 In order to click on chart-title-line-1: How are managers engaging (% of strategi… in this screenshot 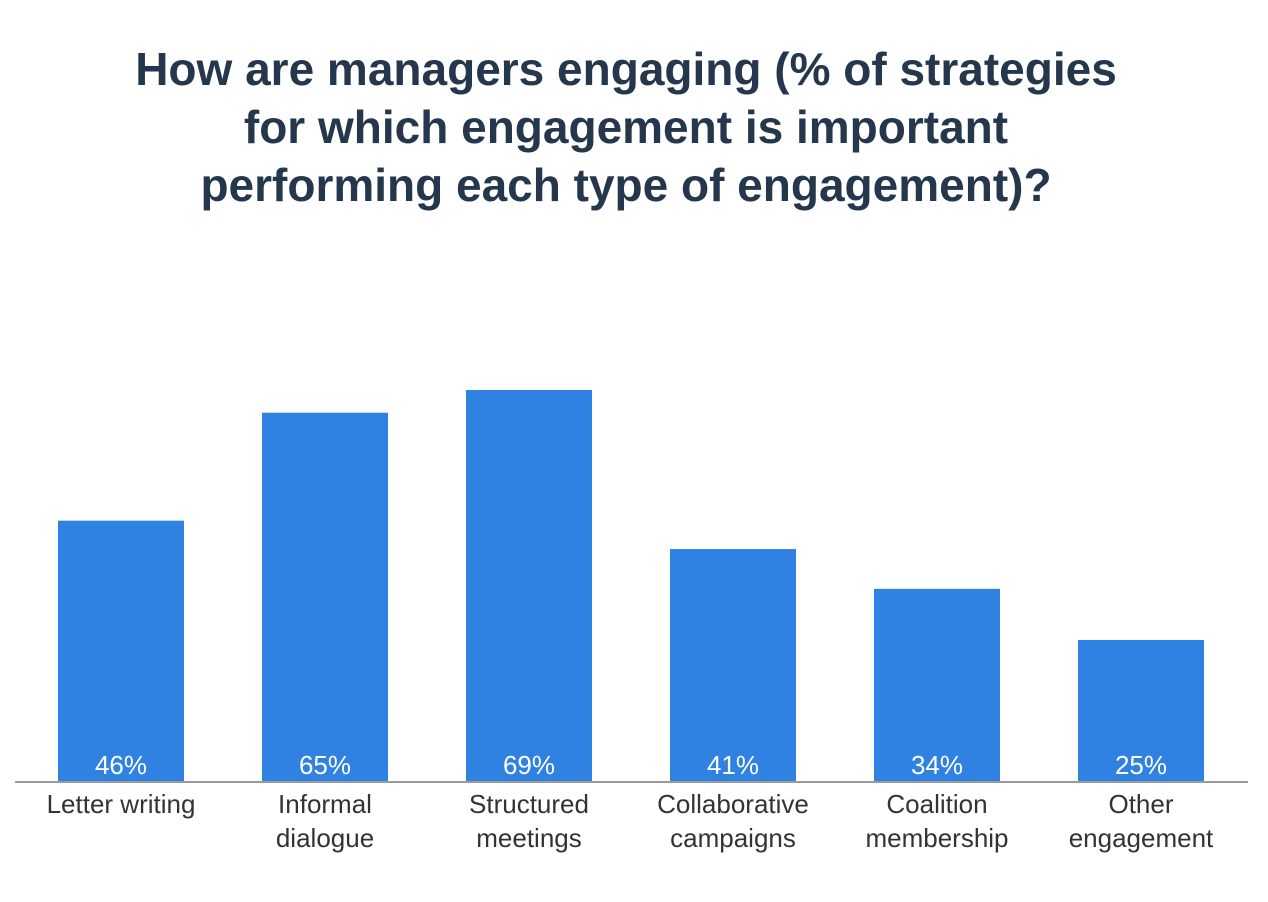, I will do `click(626, 69)`.